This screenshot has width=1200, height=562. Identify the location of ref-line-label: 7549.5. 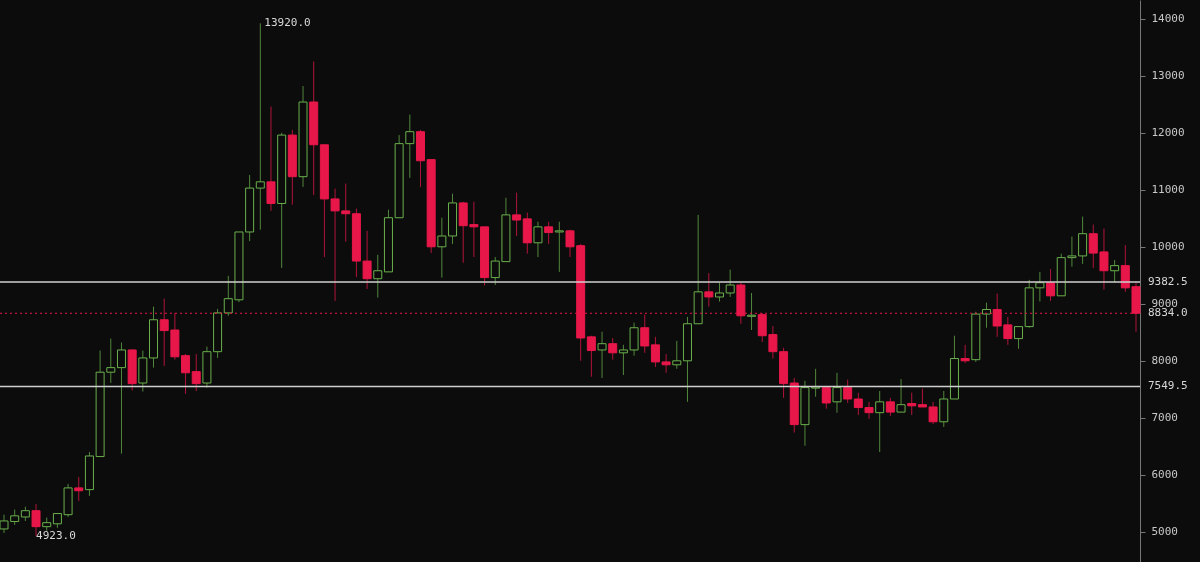
(1168, 386).